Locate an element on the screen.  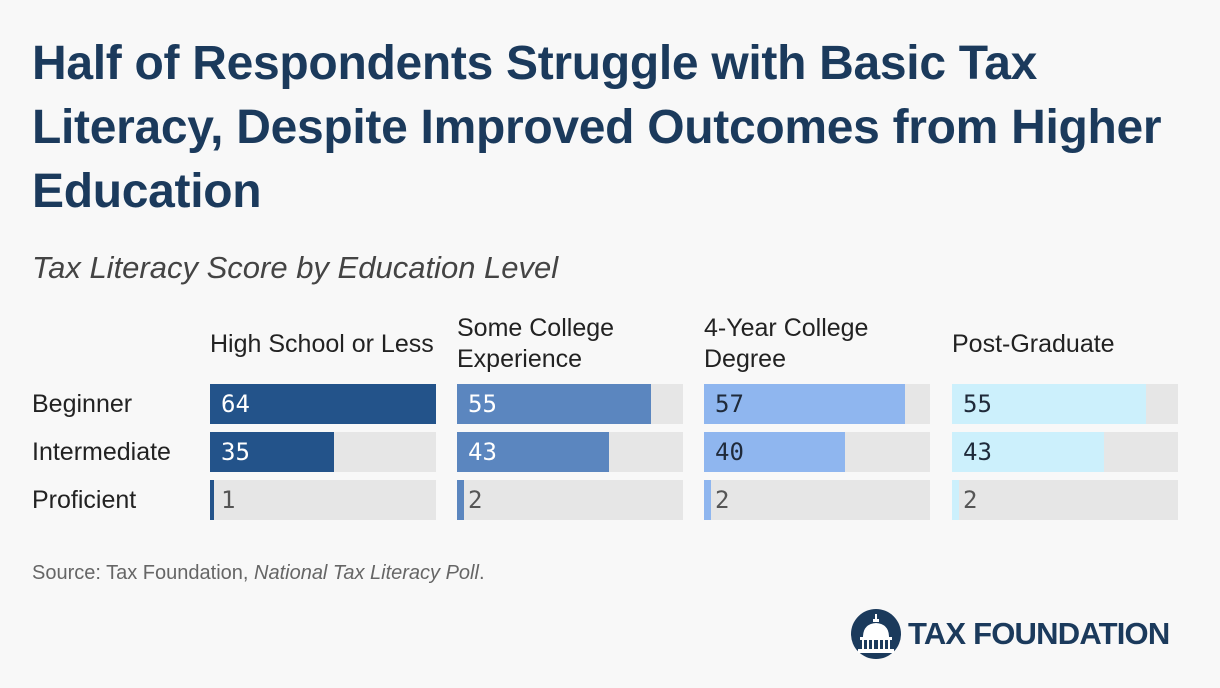
bar-track: 64 is located at coordinates (323, 404).